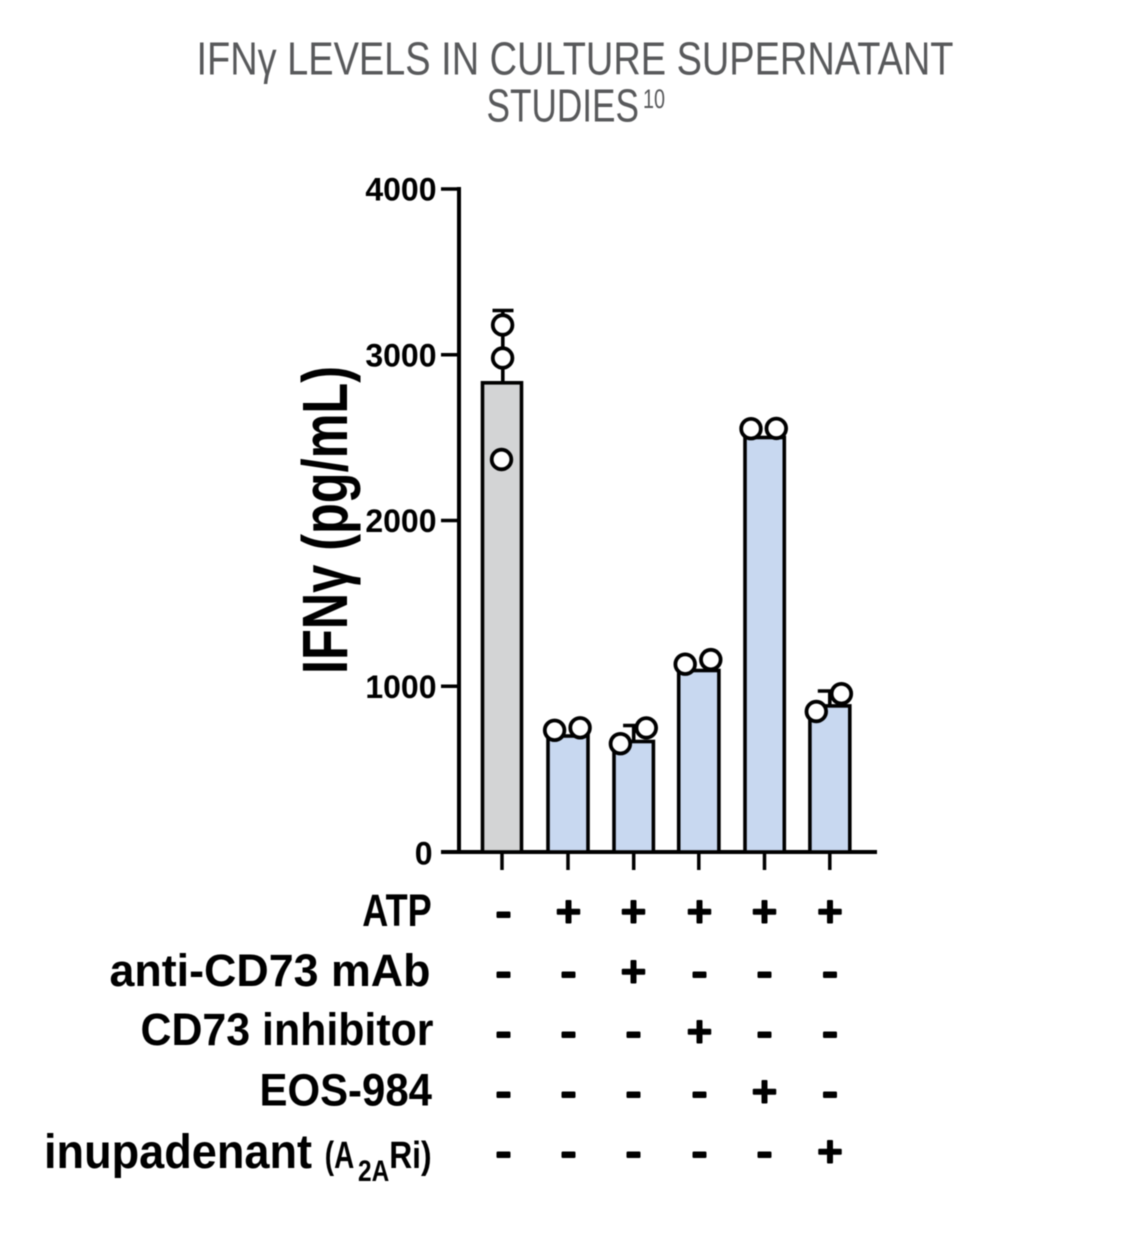 The height and width of the screenshot is (1248, 1140). I want to click on svg-text: STUDIES, so click(563, 106).